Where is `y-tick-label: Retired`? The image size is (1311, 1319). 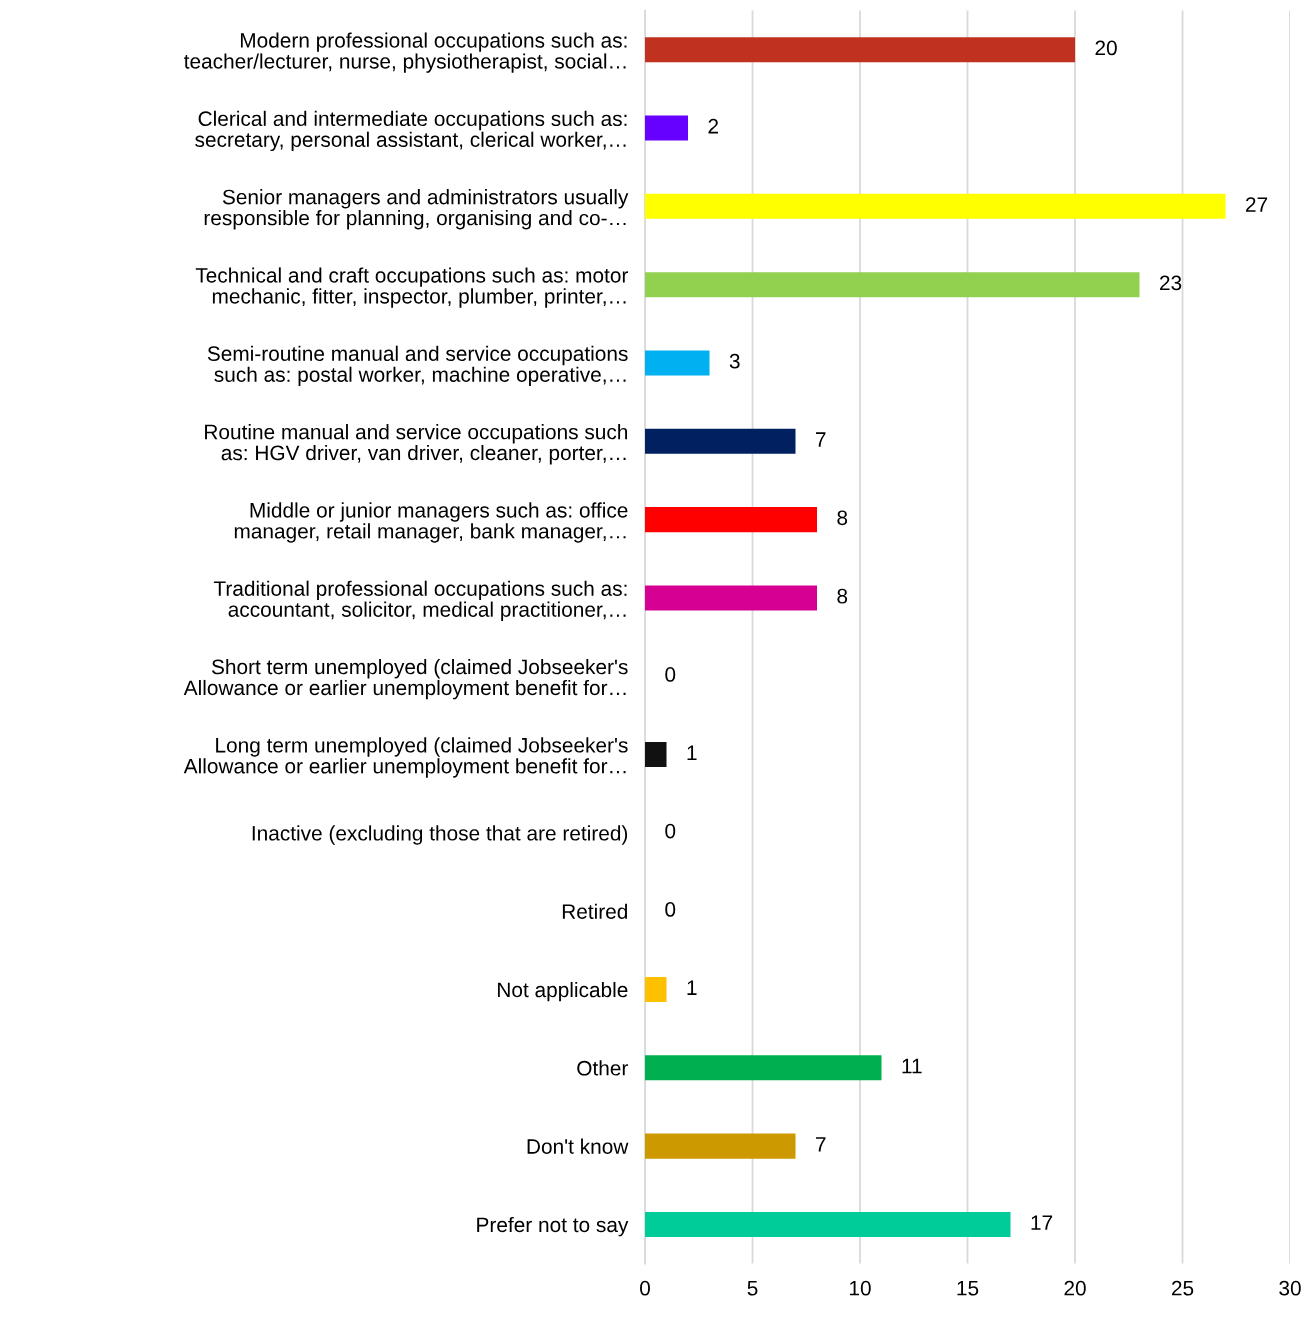 y-tick-label: Retired is located at coordinates (595, 911).